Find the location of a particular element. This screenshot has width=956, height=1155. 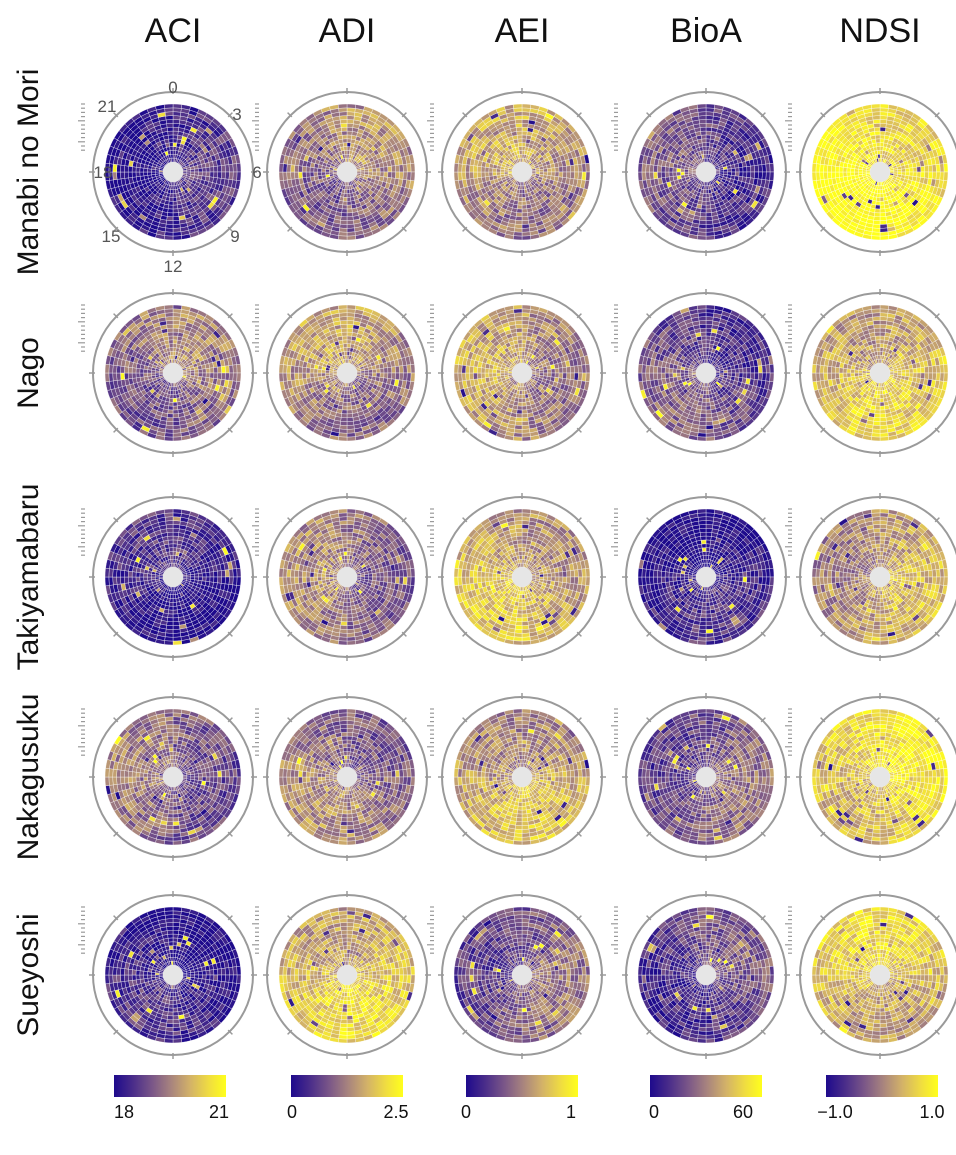

center-hole is located at coordinates (173, 172).